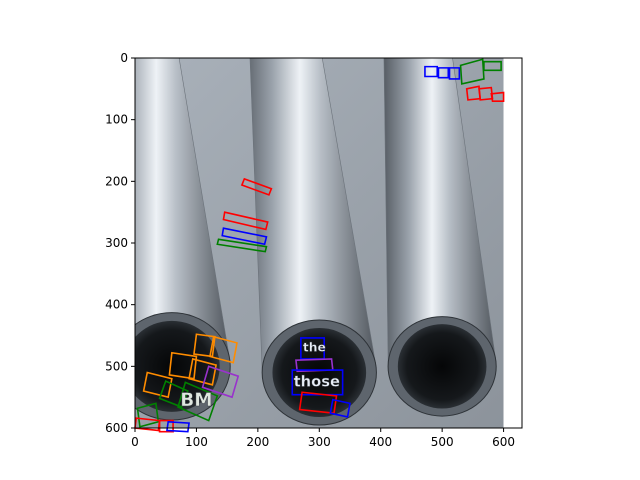 Image resolution: width=640 pixels, height=480 pixels. I want to click on x-tick-label: 0, so click(135, 442).